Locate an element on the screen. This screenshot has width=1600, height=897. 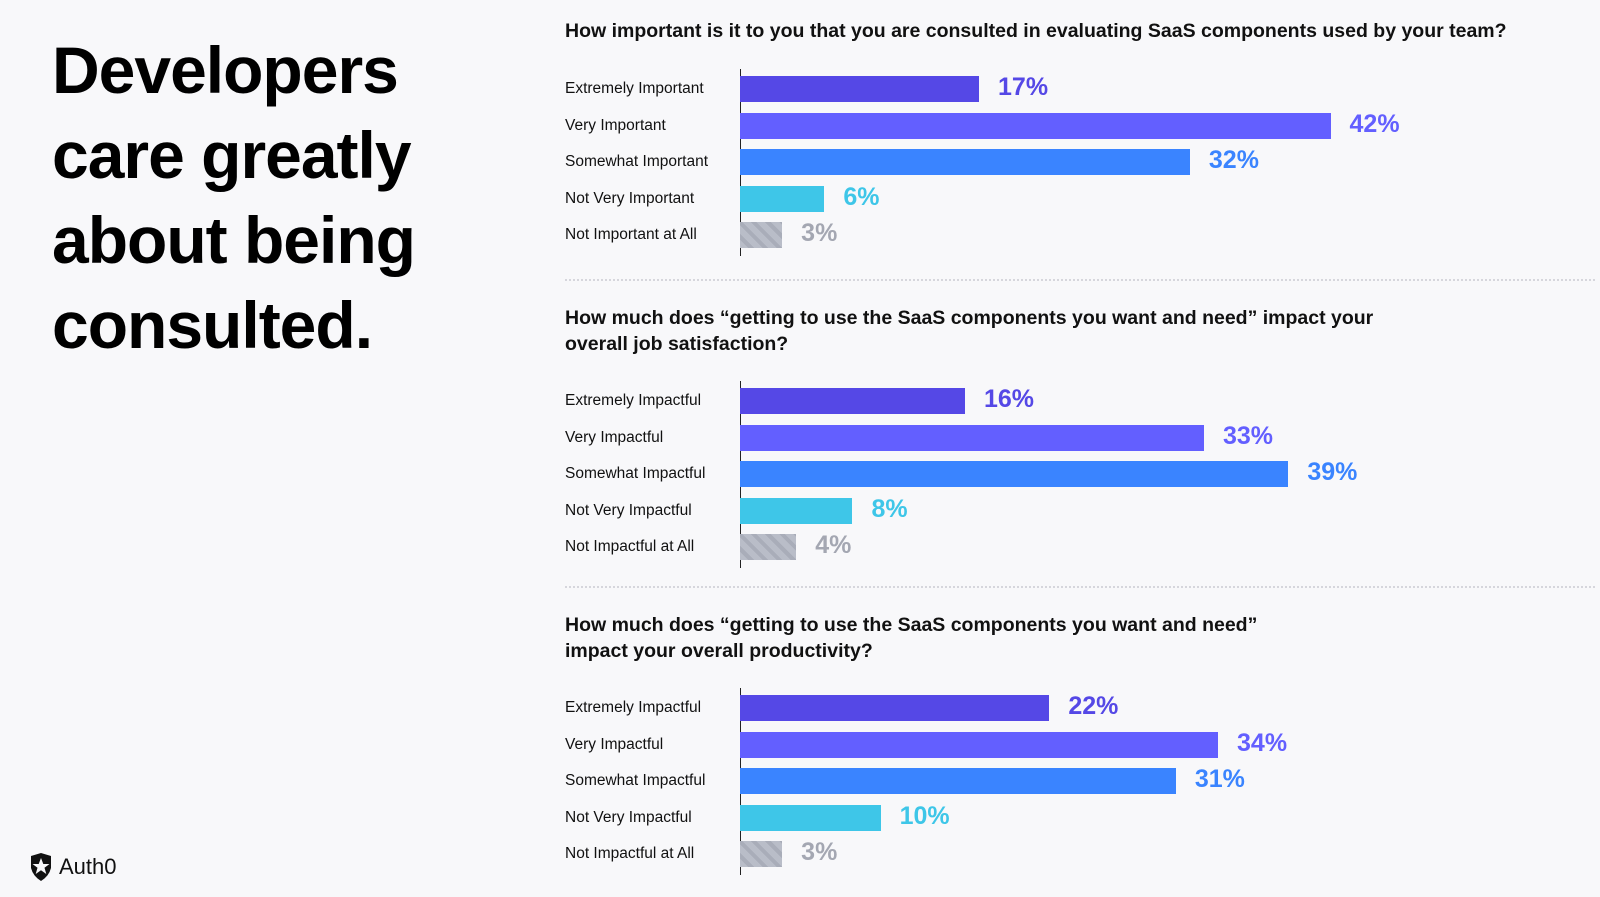
bar-row: Somewhat Impactful 31% is located at coordinates (1080, 781).